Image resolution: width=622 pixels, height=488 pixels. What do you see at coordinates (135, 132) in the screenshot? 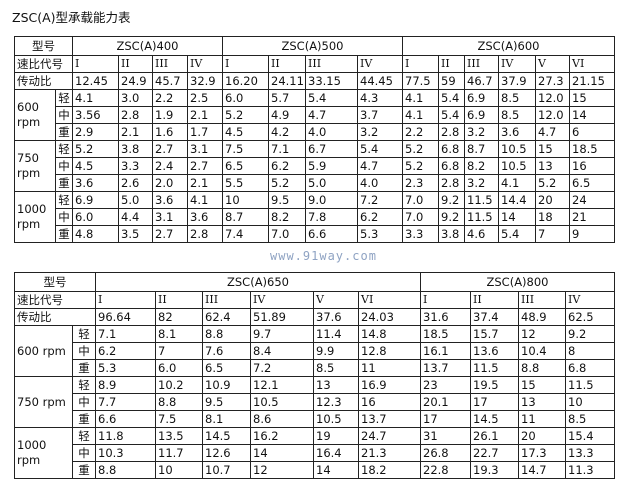
I see `capacity-value: 2.1` at bounding box center [135, 132].